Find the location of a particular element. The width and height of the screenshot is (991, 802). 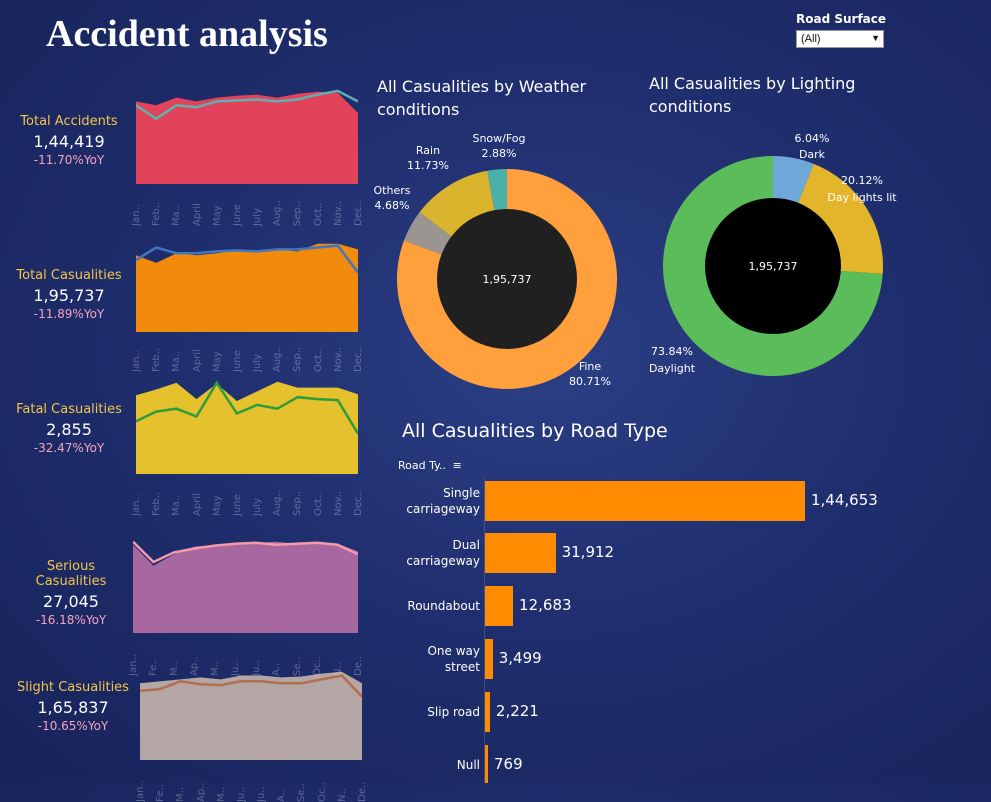

kpi-label: Total Casualities is located at coordinates (69, 275).